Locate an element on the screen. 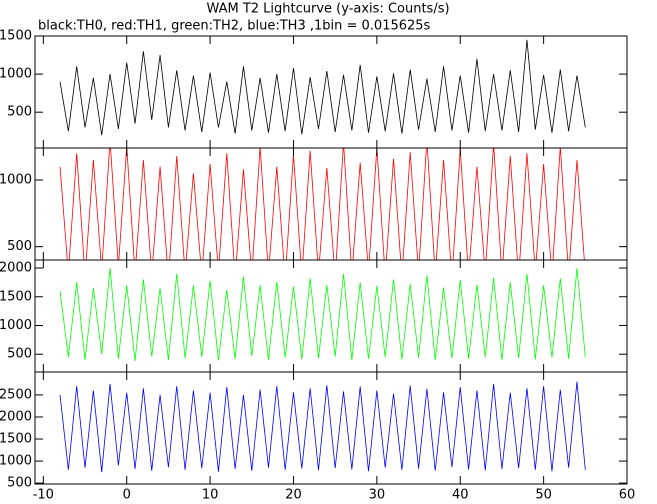  chart-title: WAM T2 Lightcurve (y-axis: Counts/s) is located at coordinates (327, 9).